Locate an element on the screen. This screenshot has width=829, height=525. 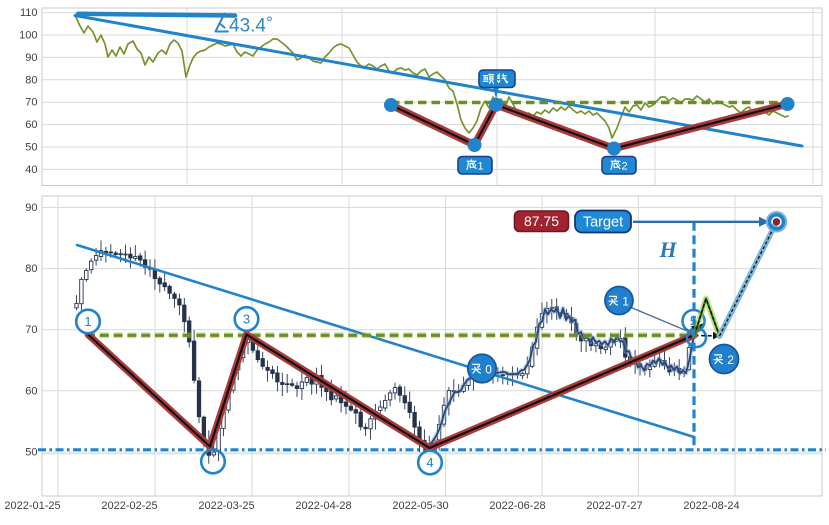
svg-text: 0 is located at coordinates (488, 369).